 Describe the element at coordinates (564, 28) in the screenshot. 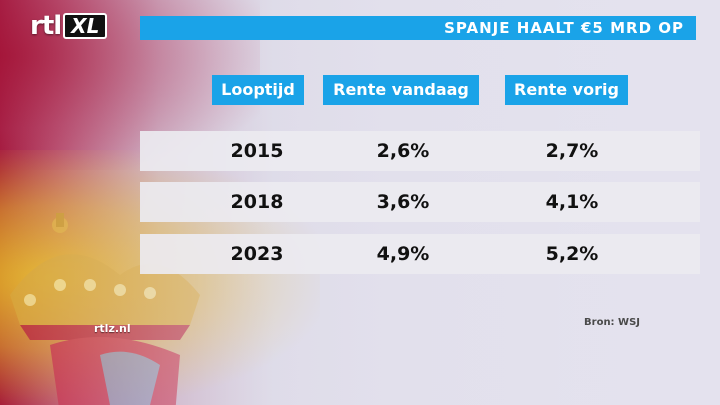

I see `page-title: SPANJE HAALT €5 MRD OP` at that location.